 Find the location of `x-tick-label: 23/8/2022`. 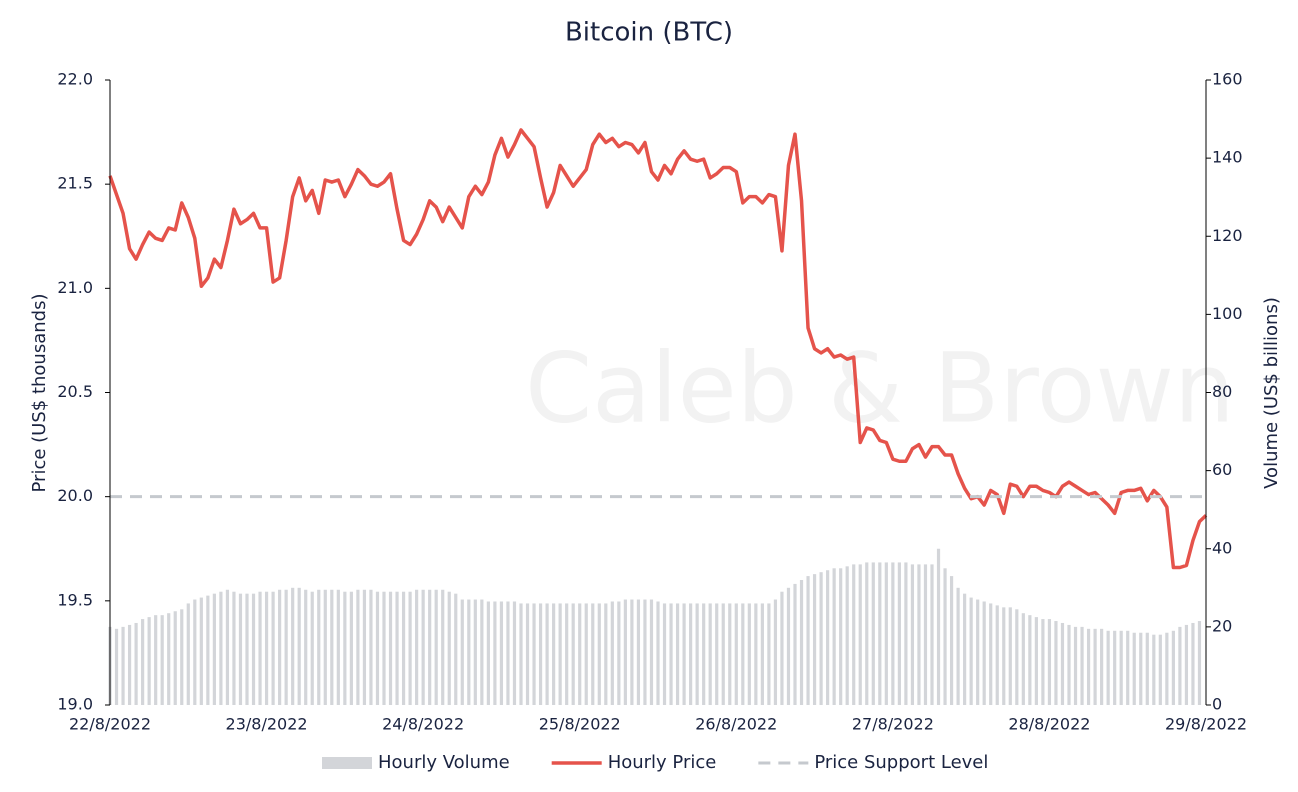

x-tick-label: 23/8/2022 is located at coordinates (267, 724).